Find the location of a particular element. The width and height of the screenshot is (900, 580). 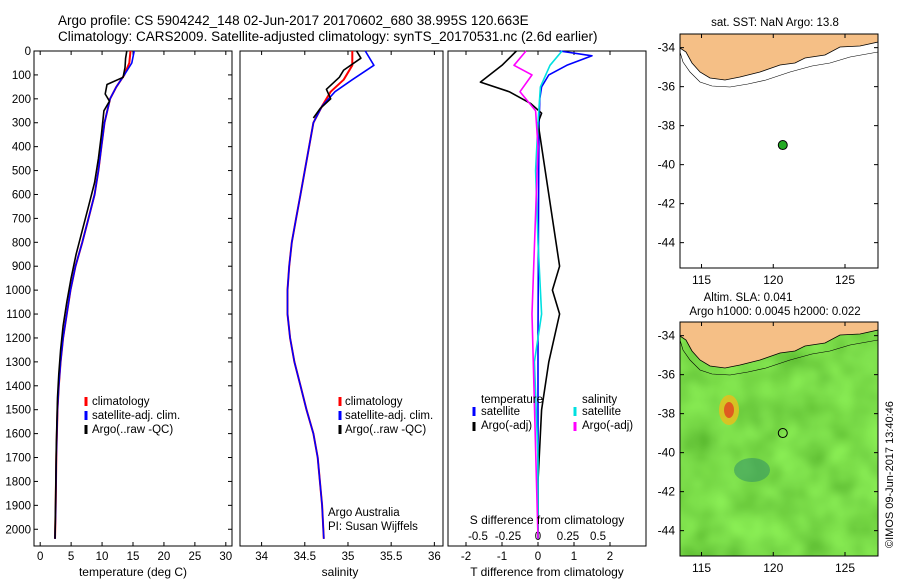

map-y-tick-label: -38 is located at coordinates (667, 126).